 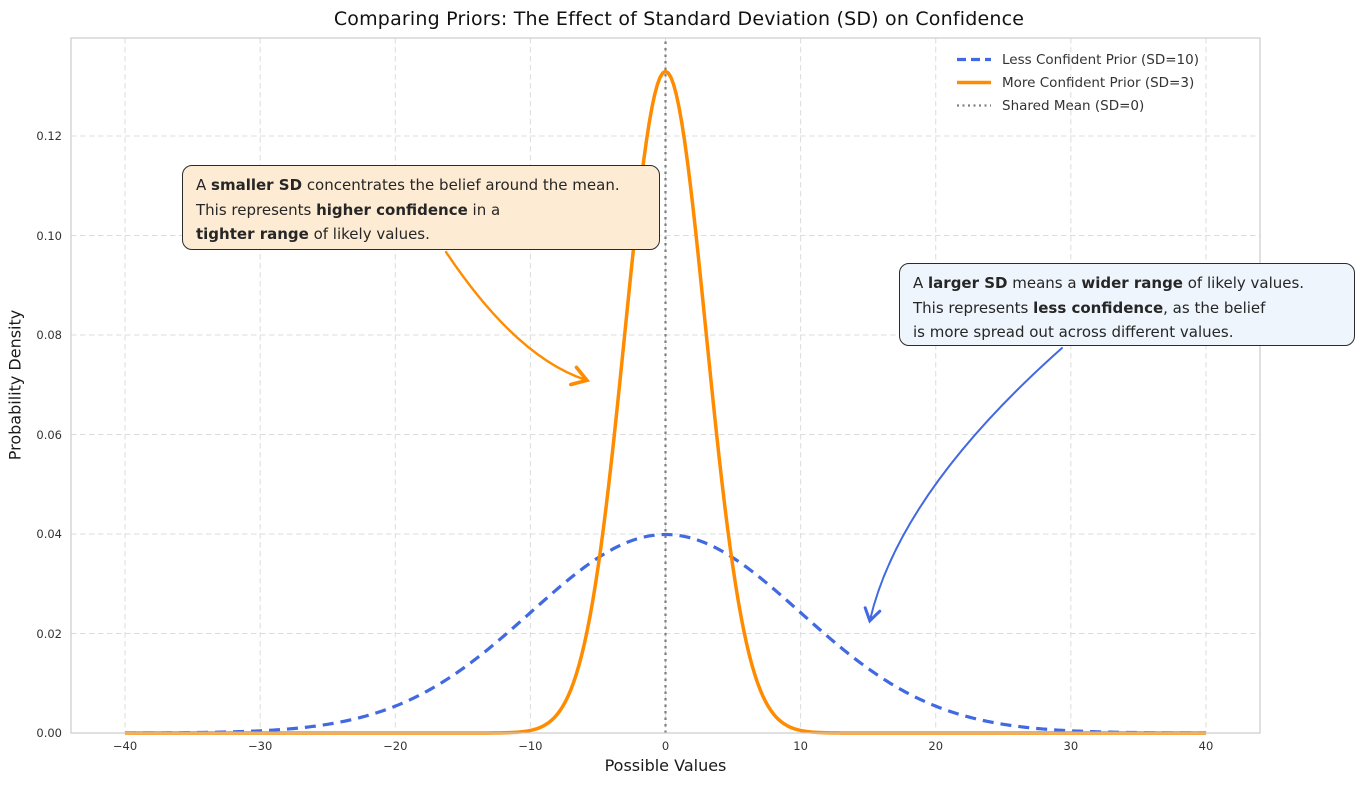 What do you see at coordinates (936, 746) in the screenshot?
I see `x-tick-label: 20` at bounding box center [936, 746].